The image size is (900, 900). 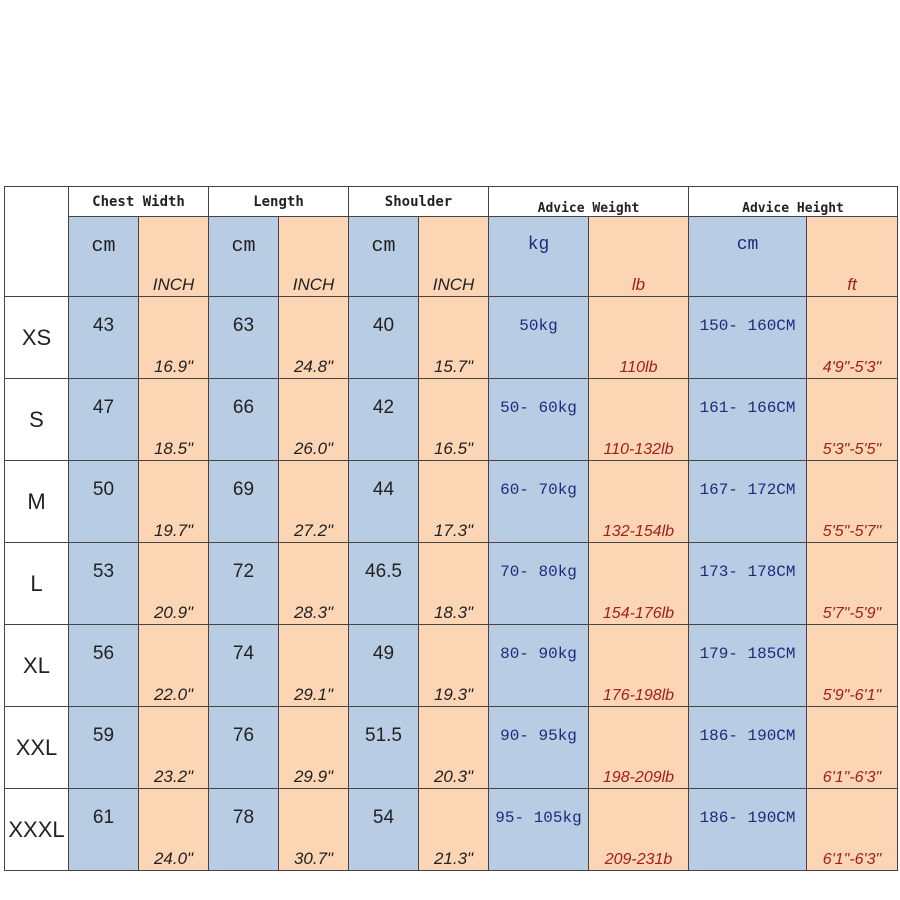 I want to click on unit-length-cm: cm, so click(x=243, y=256).